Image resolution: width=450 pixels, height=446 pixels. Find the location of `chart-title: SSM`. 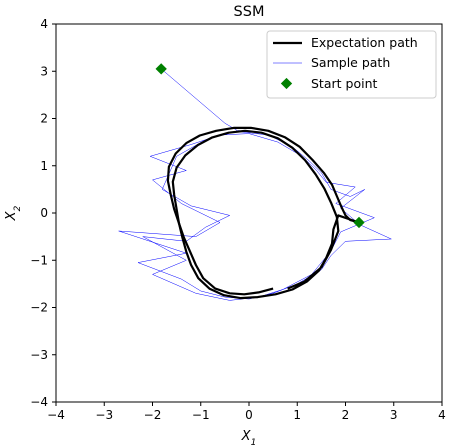

chart-title: SSM is located at coordinates (249, 12).